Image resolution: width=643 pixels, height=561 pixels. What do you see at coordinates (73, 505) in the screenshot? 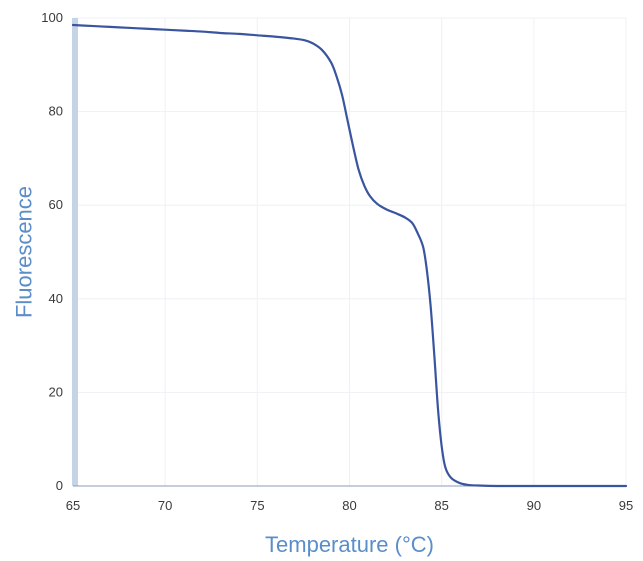
I see `x-tick-label: 65` at bounding box center [73, 505].